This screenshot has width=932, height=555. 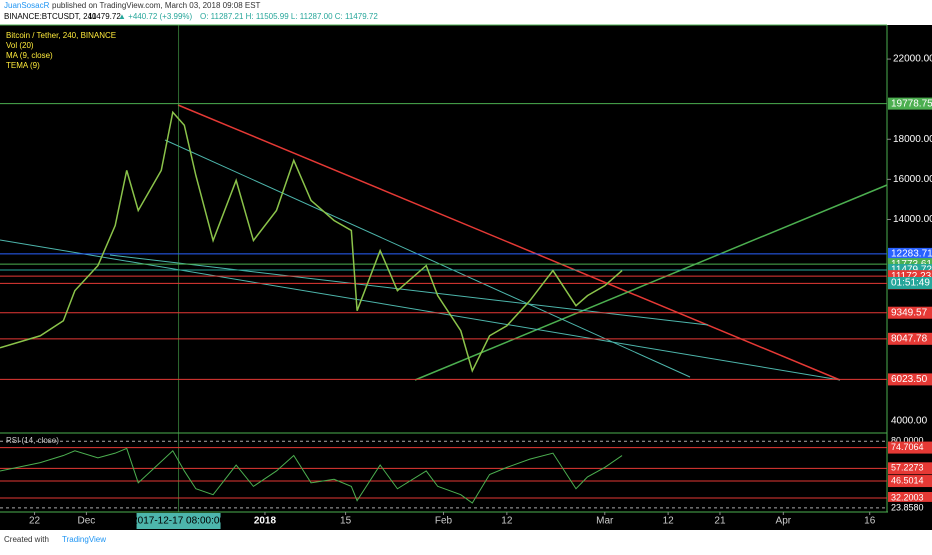 What do you see at coordinates (84, 539) in the screenshot?
I see `footer-brand: TradingView` at bounding box center [84, 539].